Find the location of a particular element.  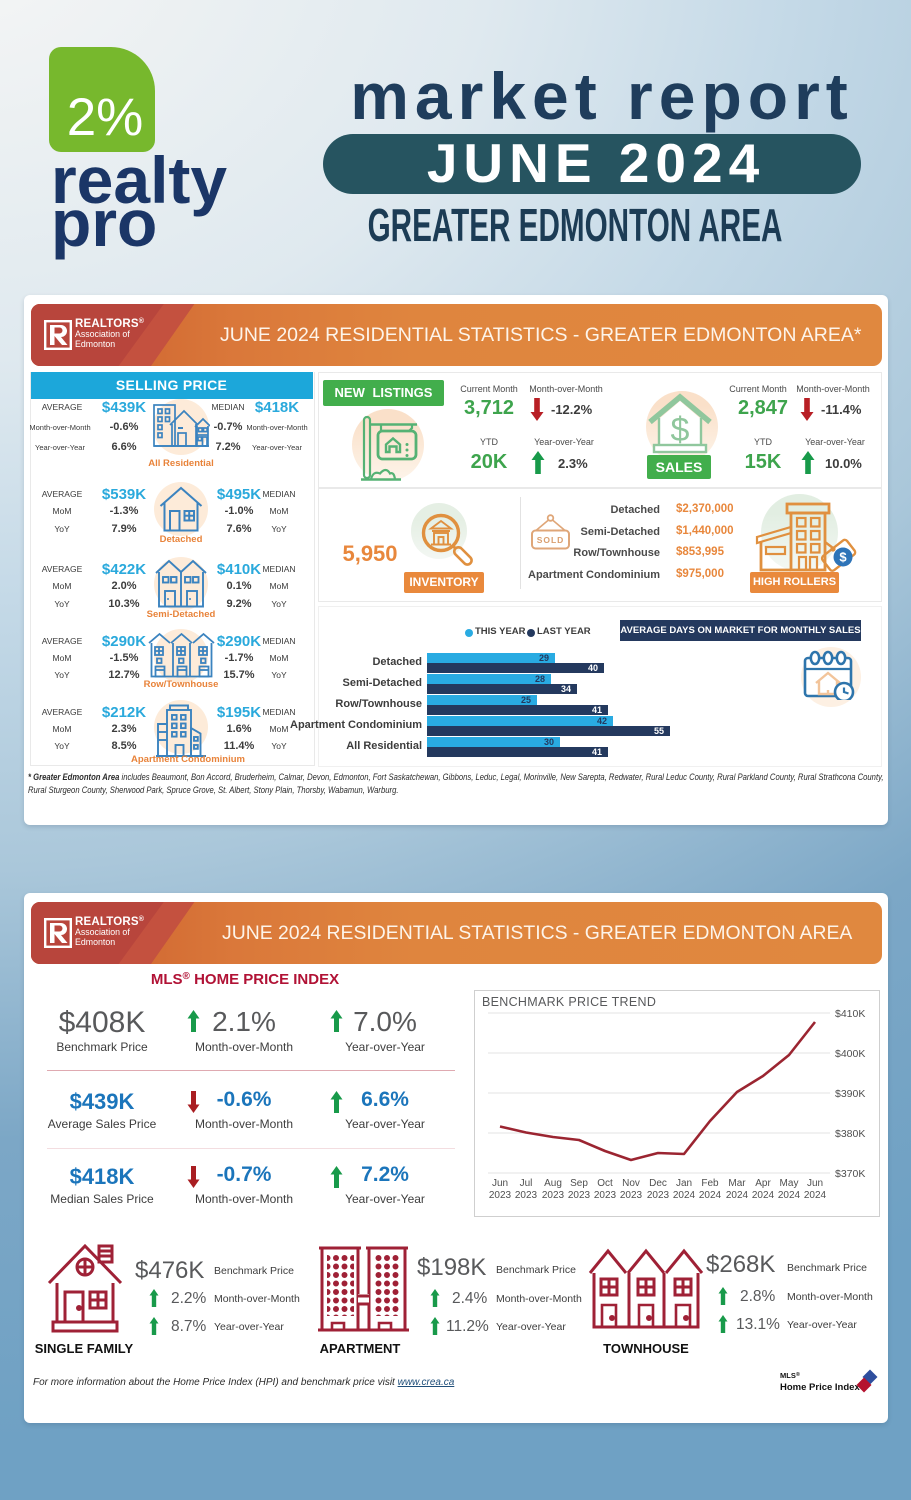

svg-text: $400K is located at coordinates (850, 1054).